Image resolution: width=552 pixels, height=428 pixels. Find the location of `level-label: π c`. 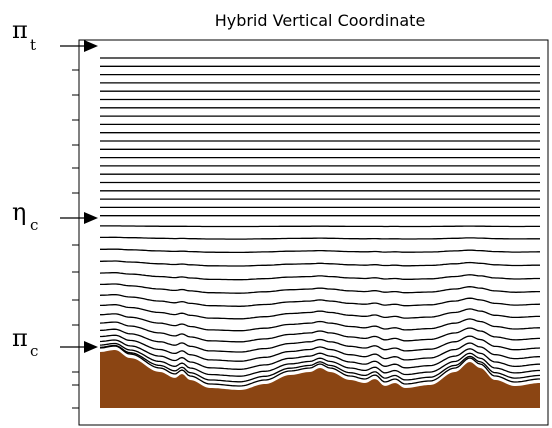

level-label: π c is located at coordinates (55, 342).